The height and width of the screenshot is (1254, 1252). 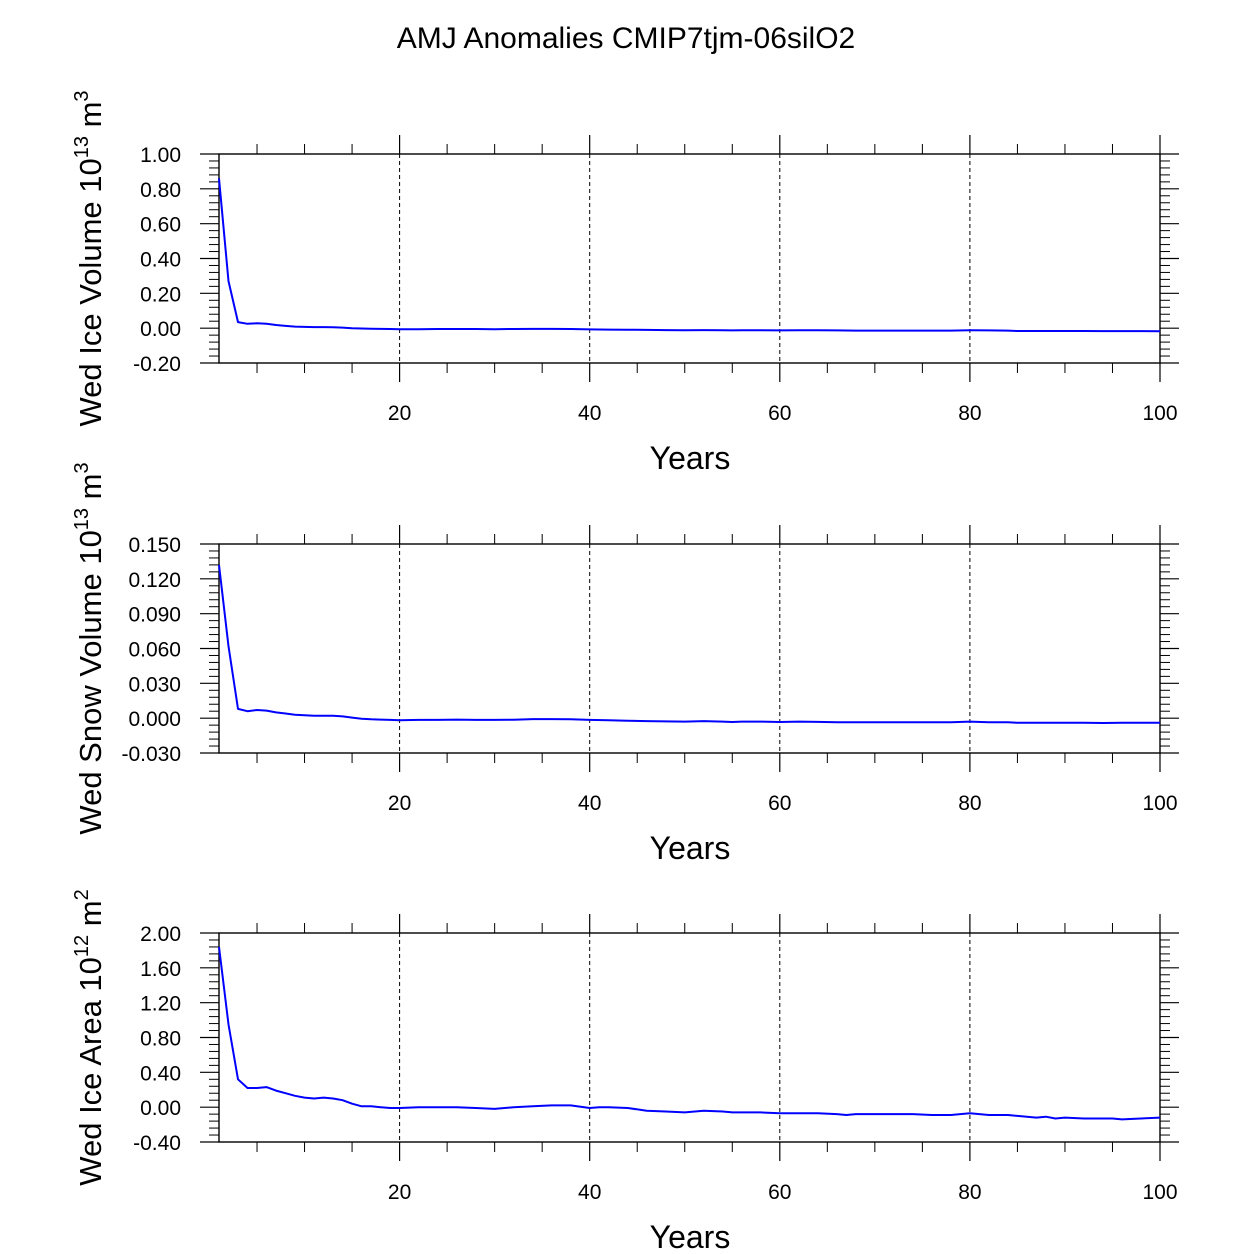 What do you see at coordinates (160, 934) in the screenshot?
I see `y-tick-label: 2.00` at bounding box center [160, 934].